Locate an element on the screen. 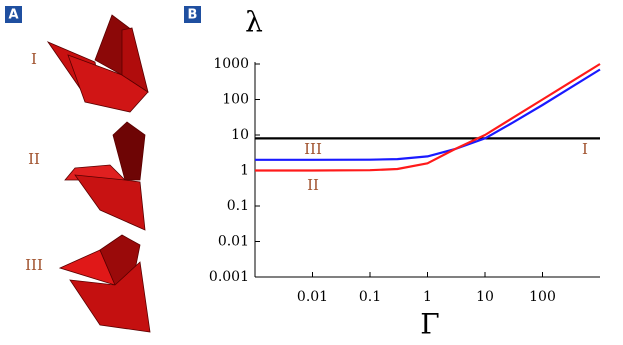 The image size is (623, 345). shape-label: III is located at coordinates (34, 265).